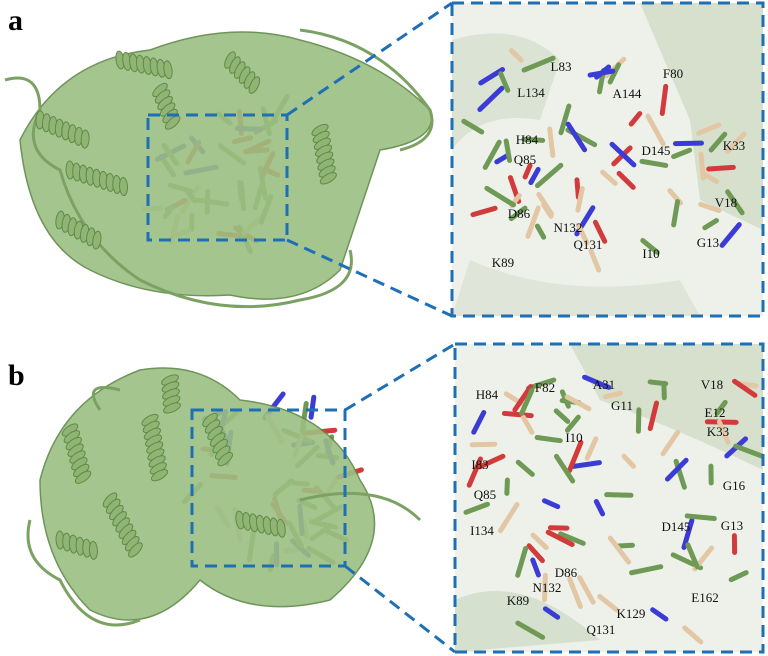 This screenshot has height=656, width=768. What do you see at coordinates (547, 587) in the screenshot?
I see `residue-label: N132` at bounding box center [547, 587].